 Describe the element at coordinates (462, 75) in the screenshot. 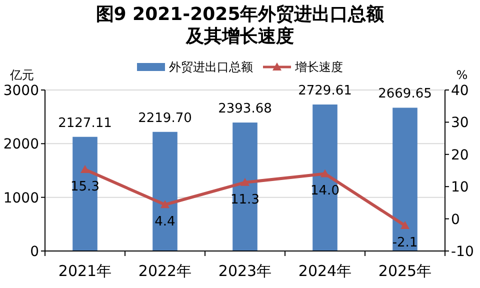

I see `y2-axis-title: %` at that location.